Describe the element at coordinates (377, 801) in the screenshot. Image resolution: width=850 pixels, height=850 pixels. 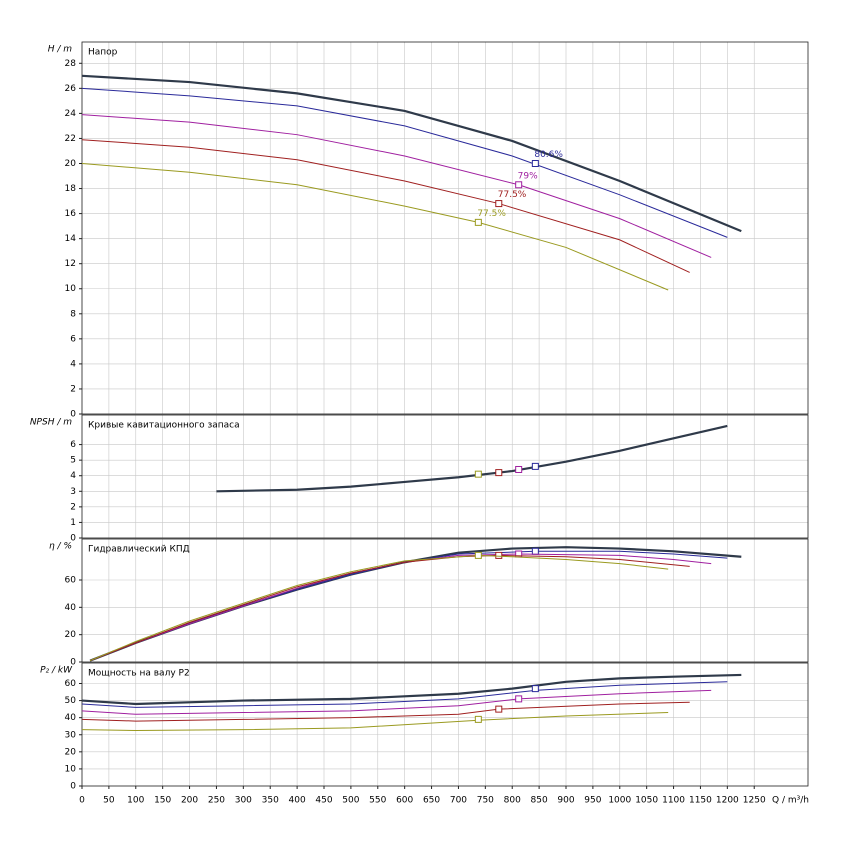
I see `x-tick-label: 550` at that location.